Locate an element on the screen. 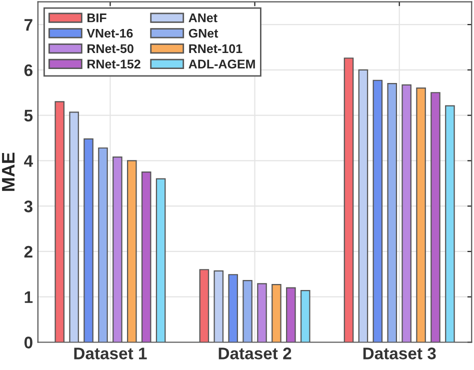 This screenshot has width=474, height=370. y-tick-label: 3 is located at coordinates (28, 206).